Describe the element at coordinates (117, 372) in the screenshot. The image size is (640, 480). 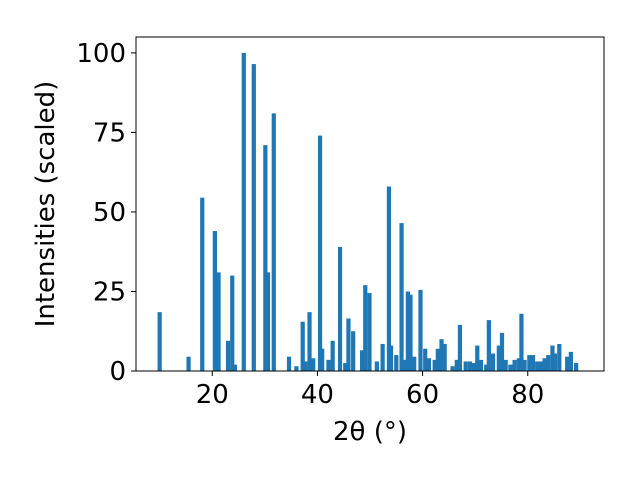
I see `y-tick-label: 0` at that location.